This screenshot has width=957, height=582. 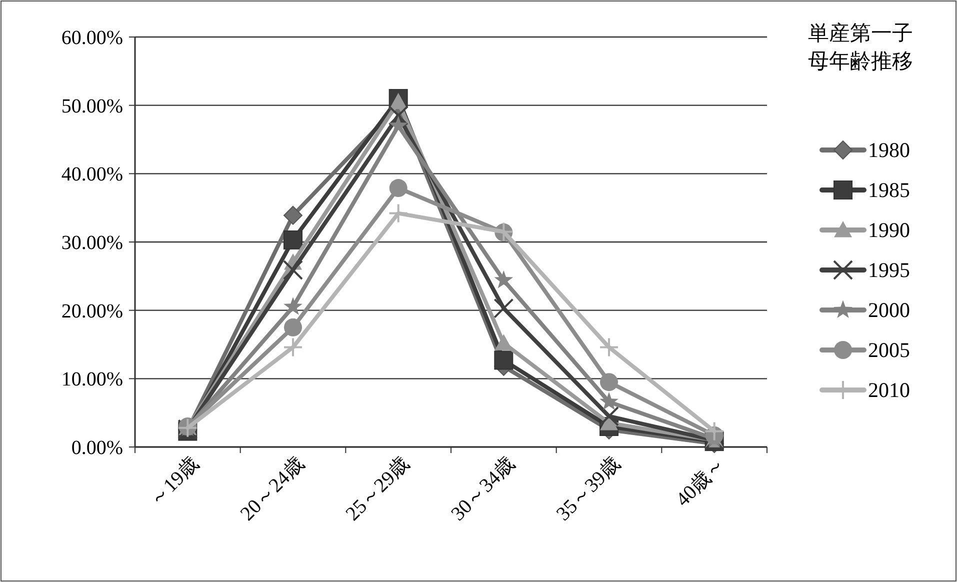 I want to click on y-tick-label: 50.00%, so click(x=92, y=106).